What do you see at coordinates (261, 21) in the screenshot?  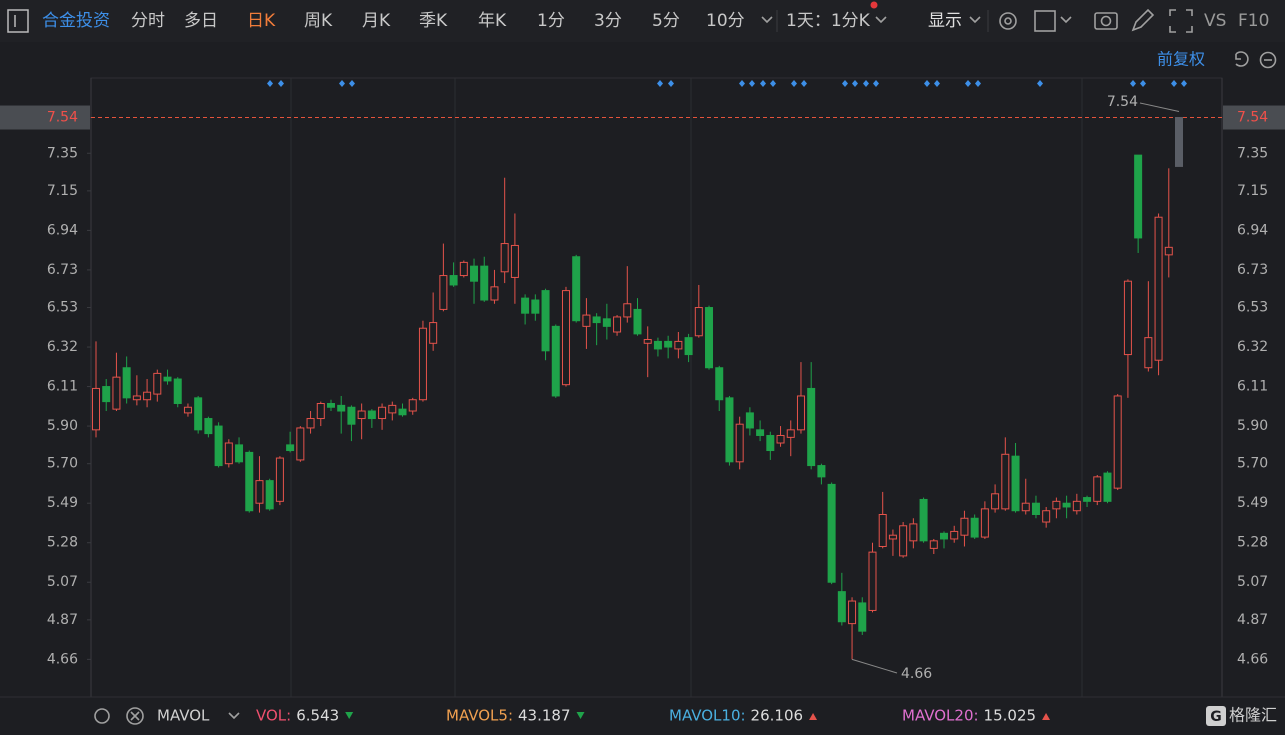 I see `period-tab: 日K` at bounding box center [261, 21].